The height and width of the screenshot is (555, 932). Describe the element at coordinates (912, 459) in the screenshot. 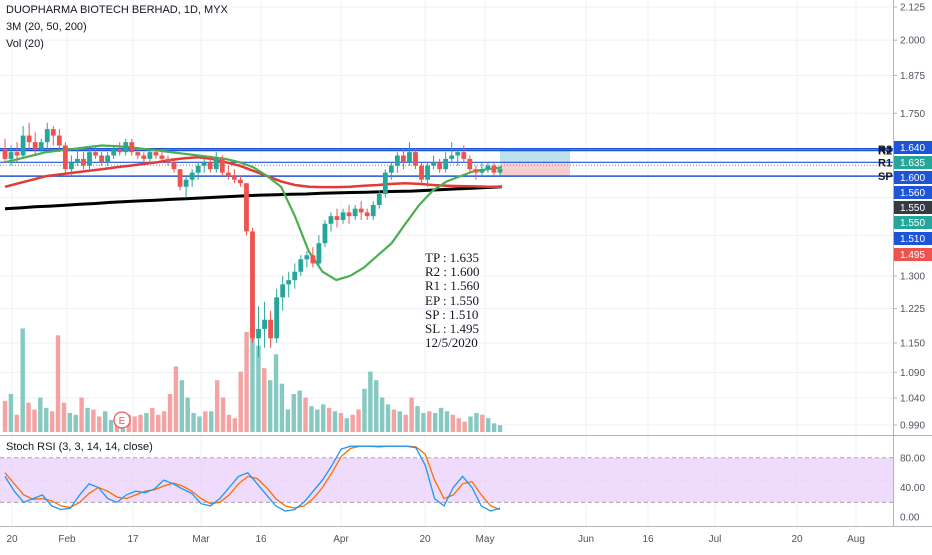

I see `stoch-tick-label: 80.00` at that location.